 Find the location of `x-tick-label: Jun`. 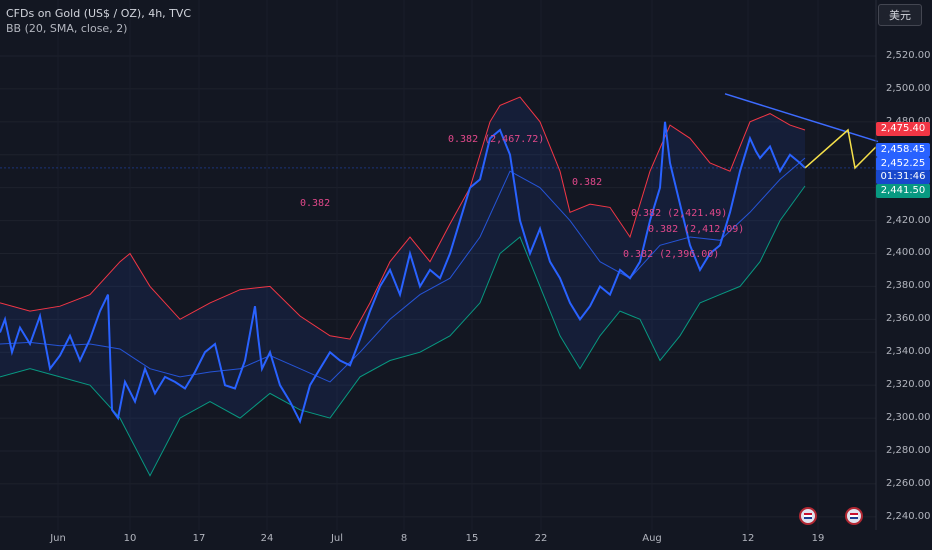

x-tick-label: Jun is located at coordinates (58, 538).